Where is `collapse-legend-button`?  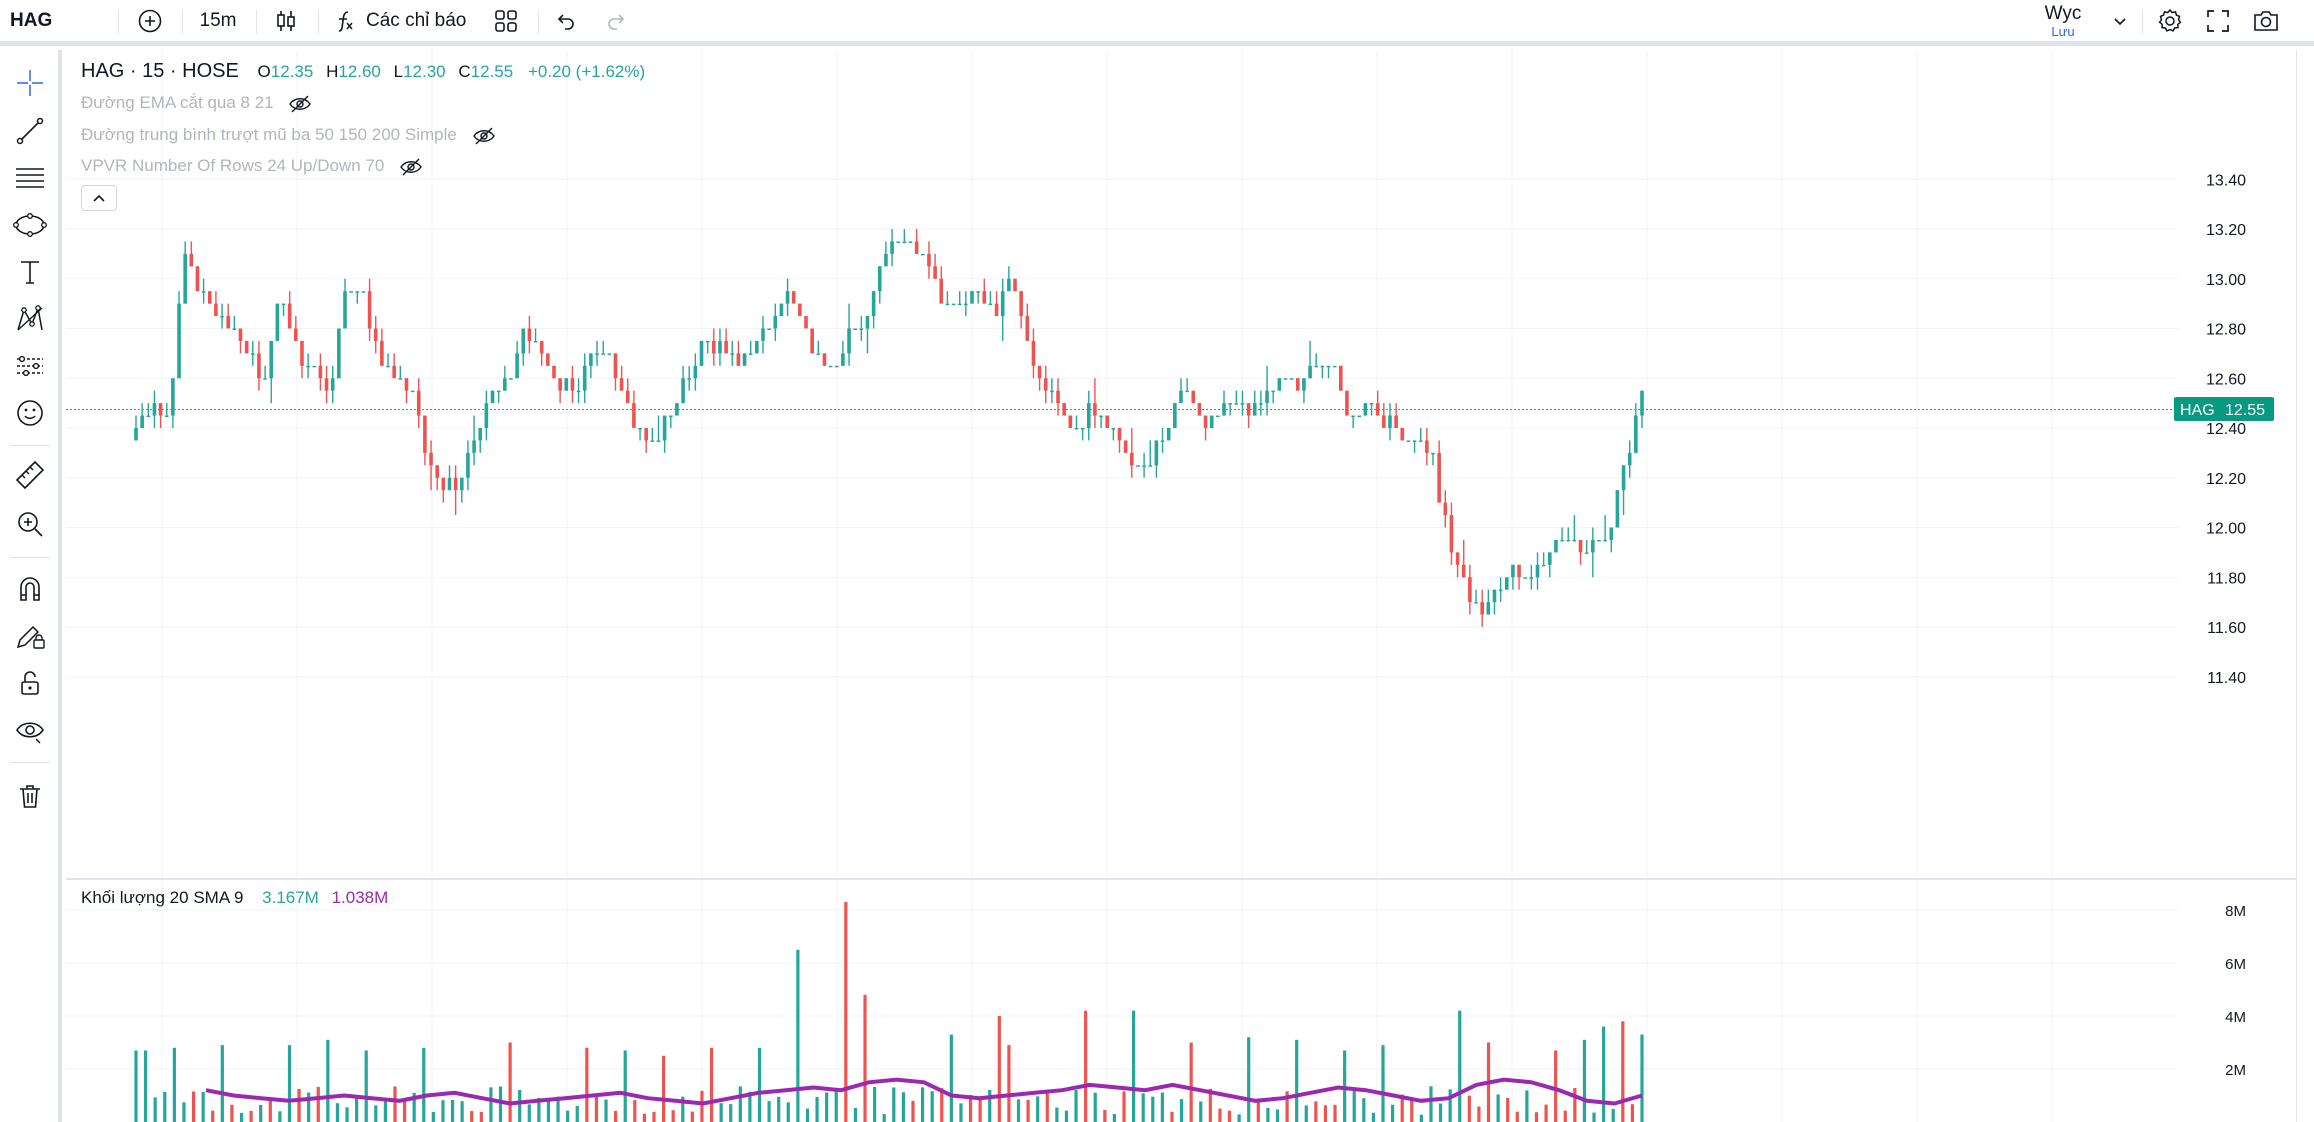
collapse-legend-button is located at coordinates (99, 198).